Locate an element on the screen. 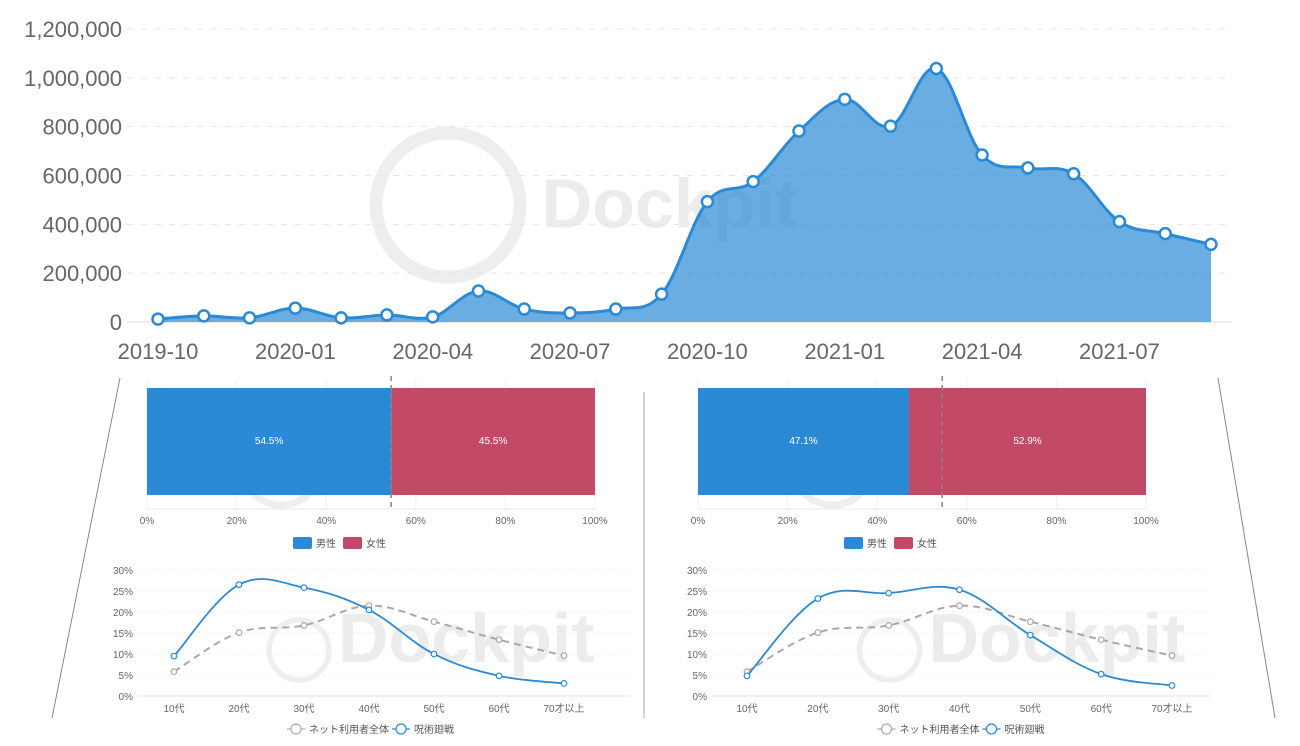  watermark-text: Dockpit is located at coordinates (1057, 638).